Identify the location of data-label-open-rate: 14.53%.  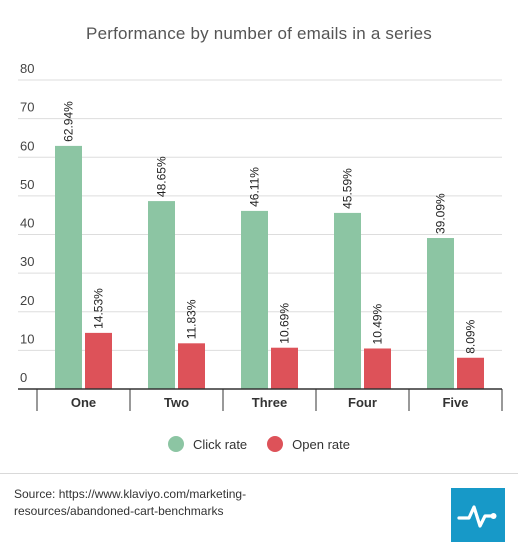
(99, 308).